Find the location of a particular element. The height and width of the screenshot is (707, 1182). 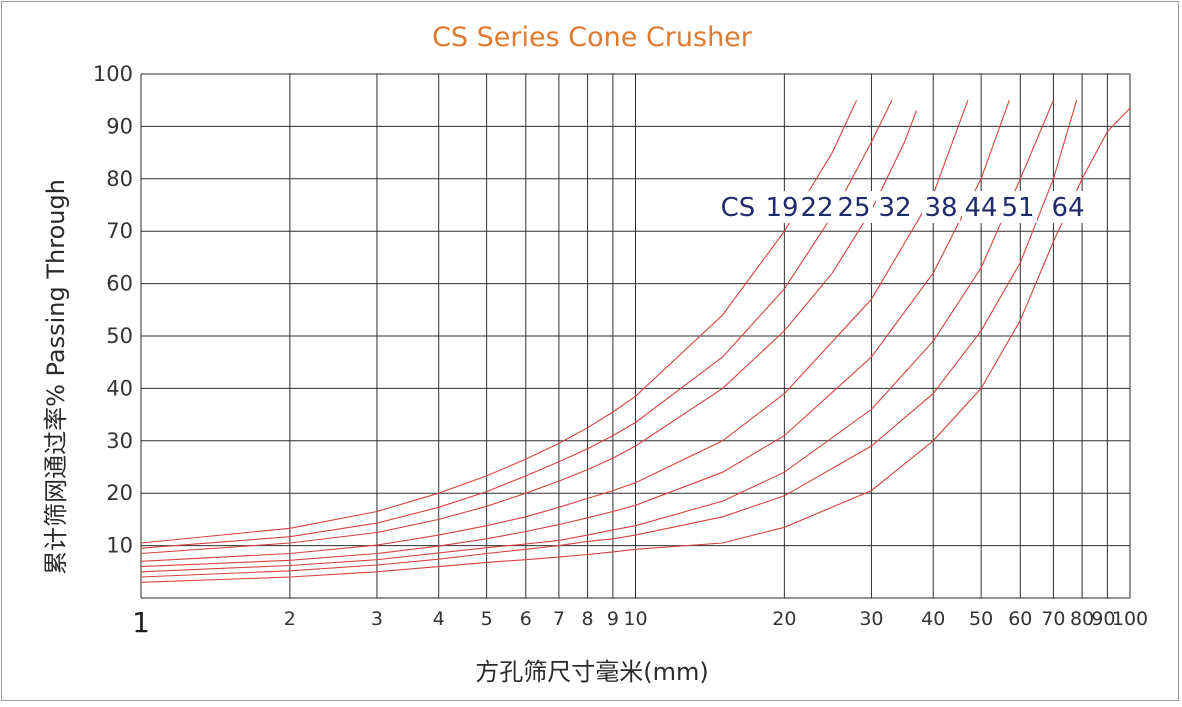

y-tick-label-80: 80 is located at coordinates (119, 179).